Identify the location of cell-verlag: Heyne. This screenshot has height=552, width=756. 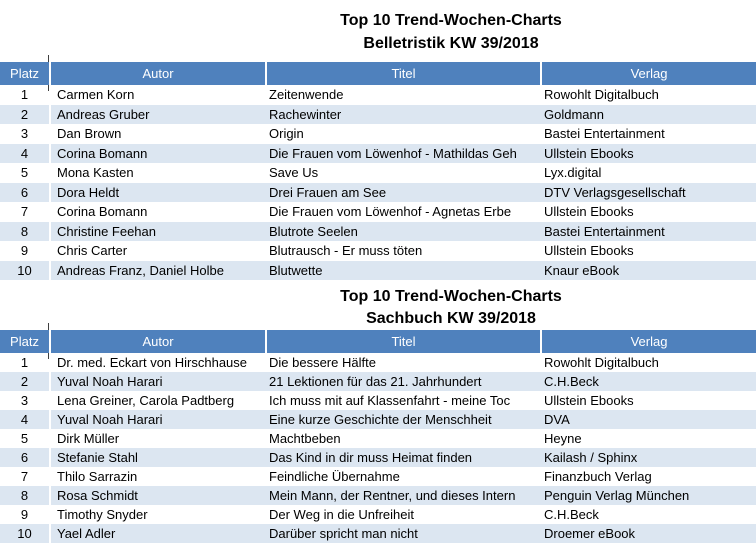
(563, 438).